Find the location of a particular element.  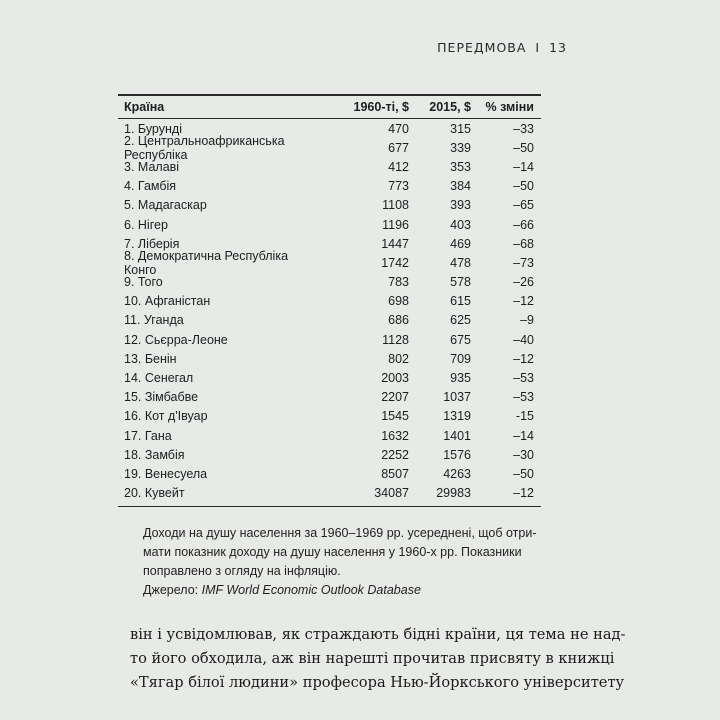

cell-country: 17. Гана is located at coordinates (148, 435).